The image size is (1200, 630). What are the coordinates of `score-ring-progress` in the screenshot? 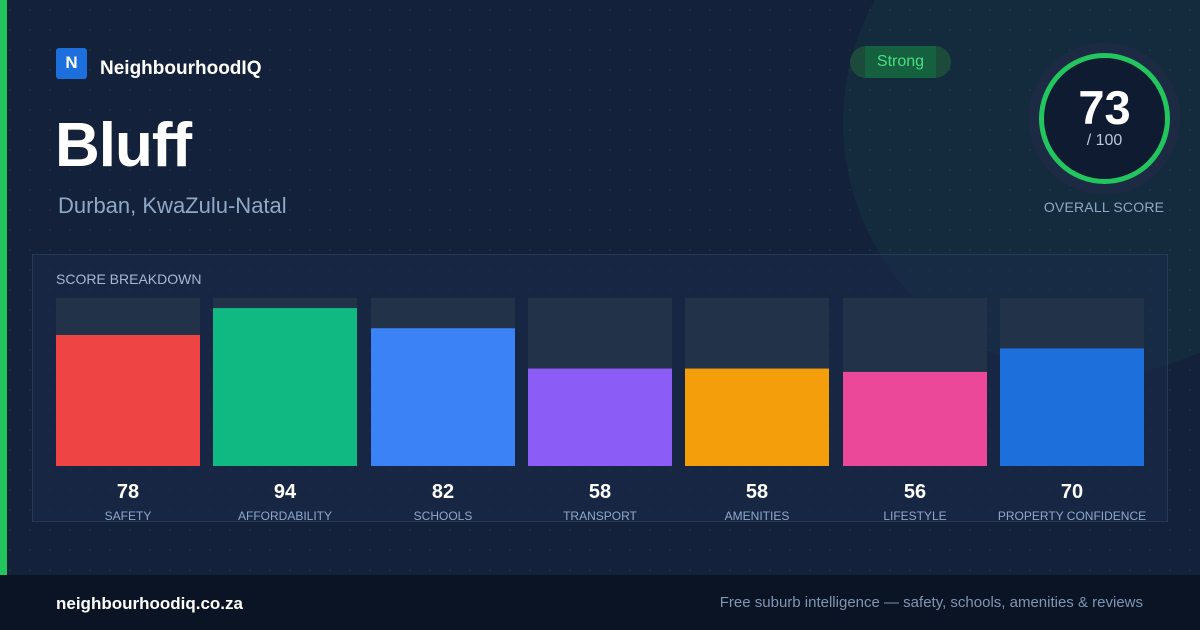 It's located at (1104, 118).